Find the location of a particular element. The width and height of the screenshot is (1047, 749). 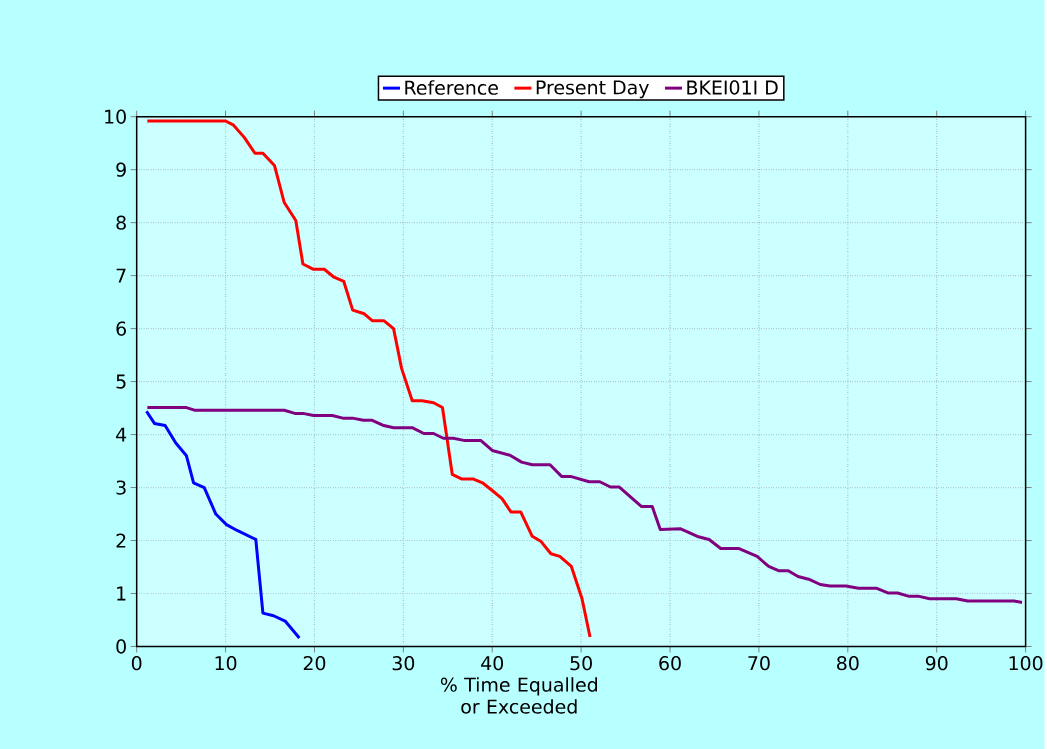

y-tick-label: 9 is located at coordinates (121, 169).